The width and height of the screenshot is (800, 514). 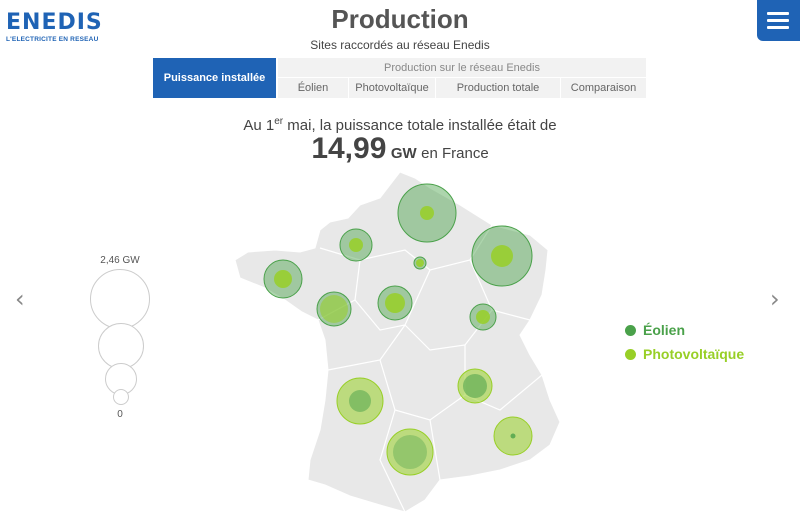 What do you see at coordinates (775, 299) in the screenshot?
I see `chevron-right-icon: ›` at bounding box center [775, 299].